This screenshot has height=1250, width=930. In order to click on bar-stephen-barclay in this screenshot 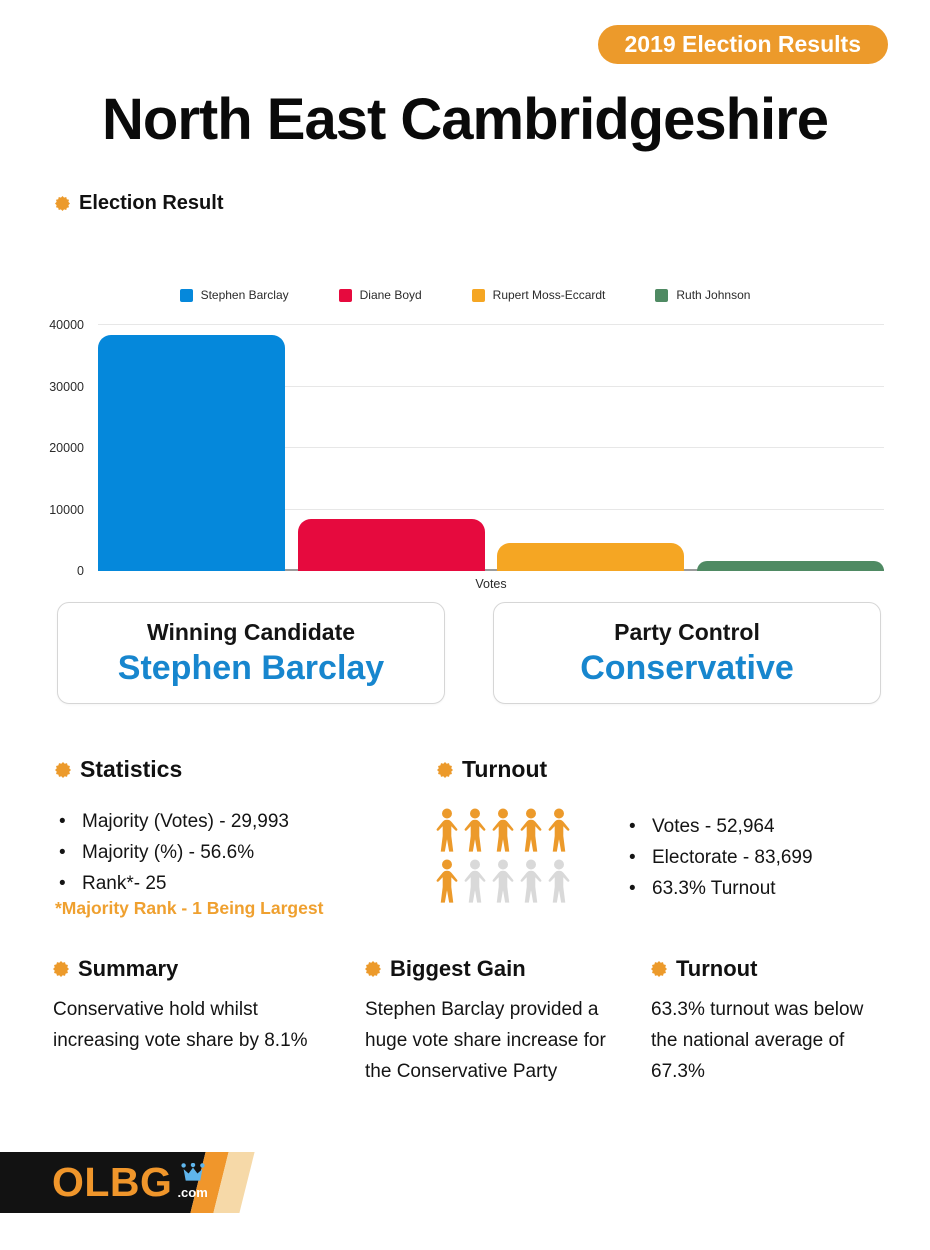, I will do `click(191, 452)`.